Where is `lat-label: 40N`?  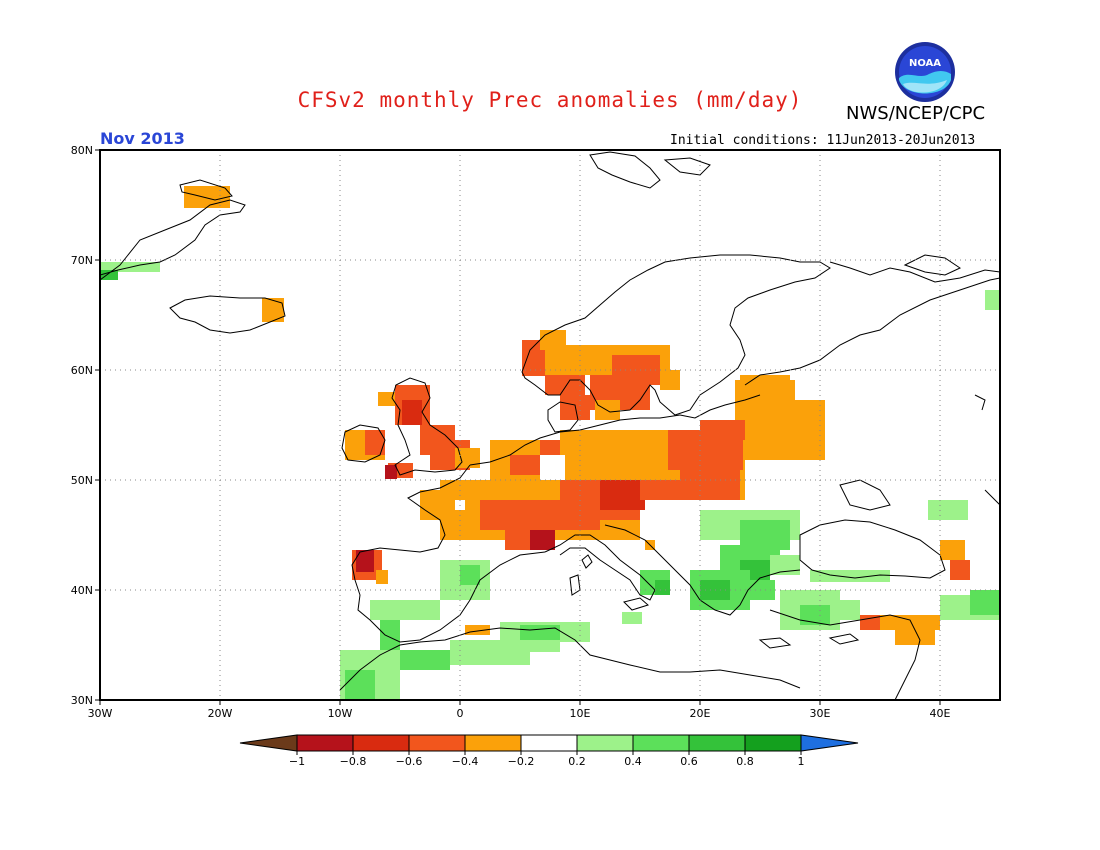 lat-label: 40N is located at coordinates (82, 590).